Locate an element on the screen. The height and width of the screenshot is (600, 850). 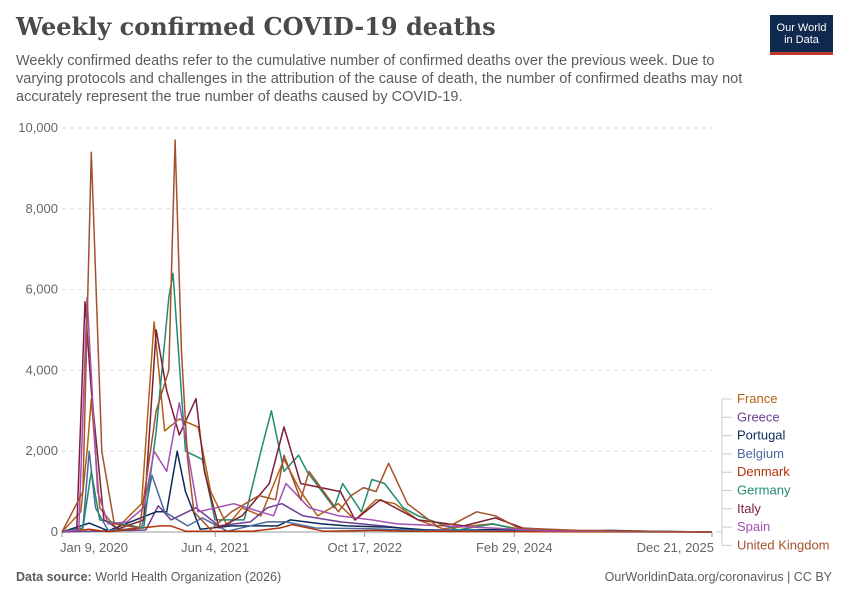
series-line-denmark is located at coordinates (387, 528).